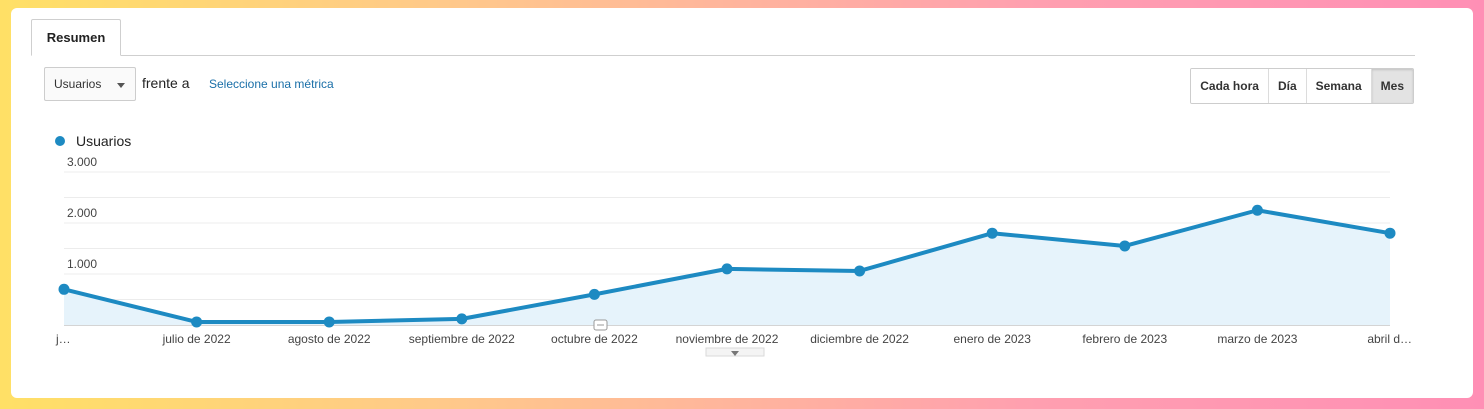  I want to click on x-tick-label: marzo de 2023, so click(1257, 339).